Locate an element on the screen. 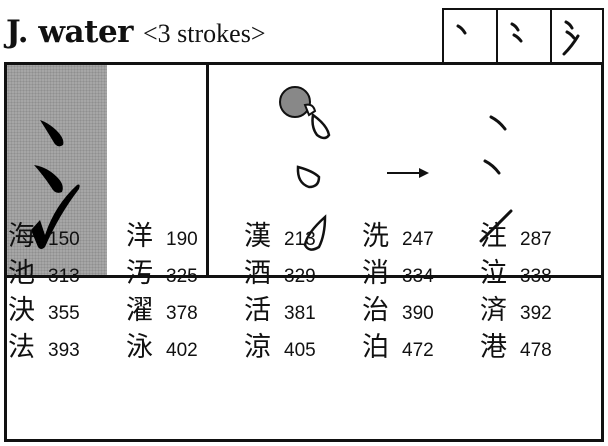 This screenshot has height=446, width=608. kanji-number: 247 is located at coordinates (418, 239).